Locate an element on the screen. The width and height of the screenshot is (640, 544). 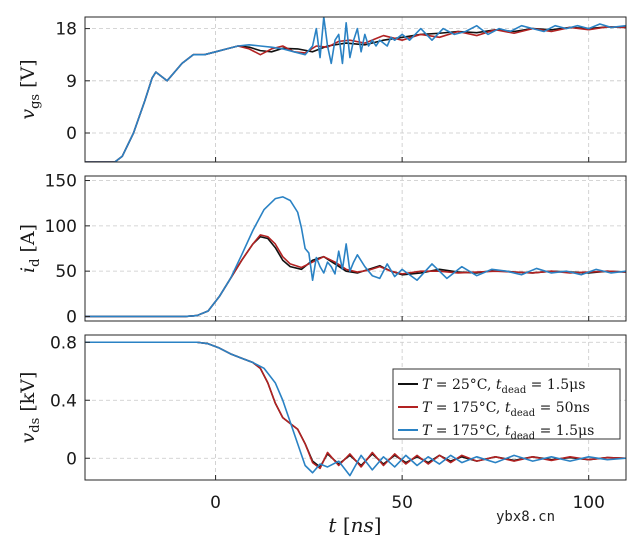
x-tick-label: 100 is located at coordinates (588, 503).